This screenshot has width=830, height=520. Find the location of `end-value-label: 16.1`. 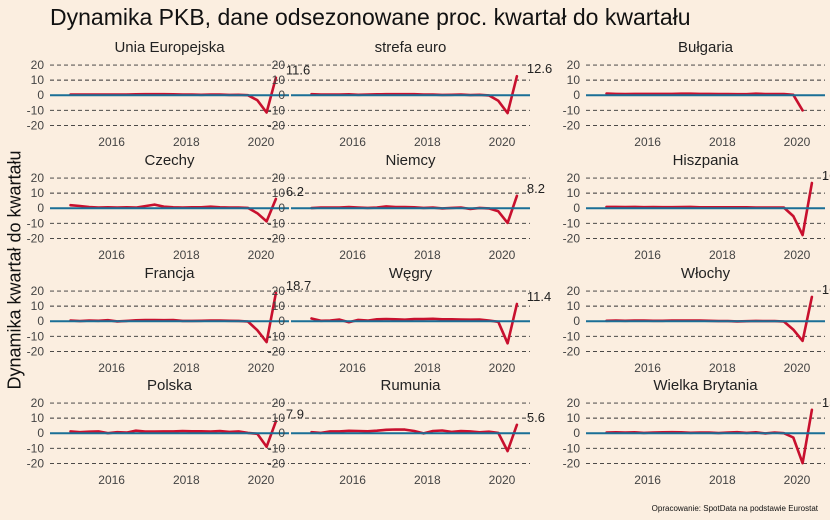

end-value-label: 16.1 is located at coordinates (826, 289).